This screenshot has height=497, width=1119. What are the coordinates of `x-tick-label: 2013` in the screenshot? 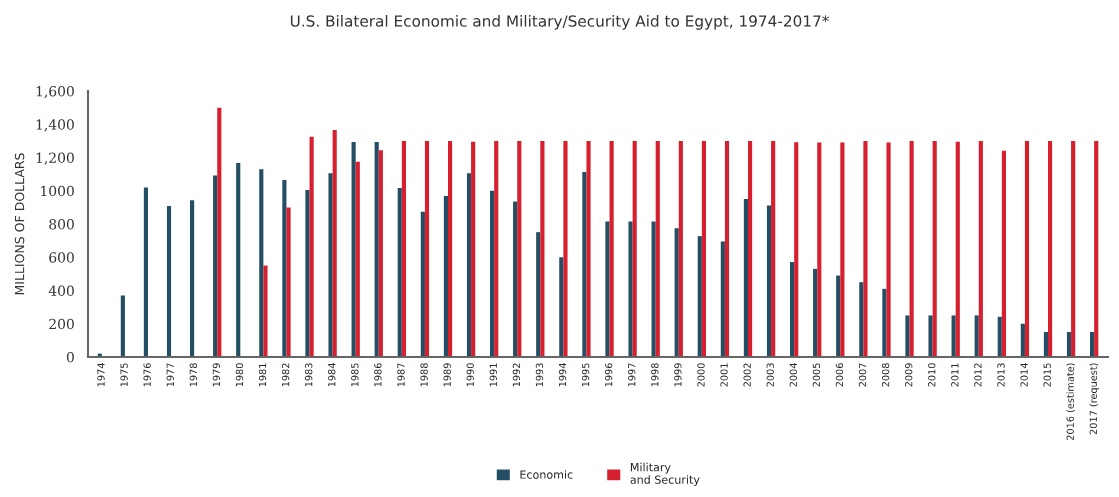 It's located at (1001, 375).